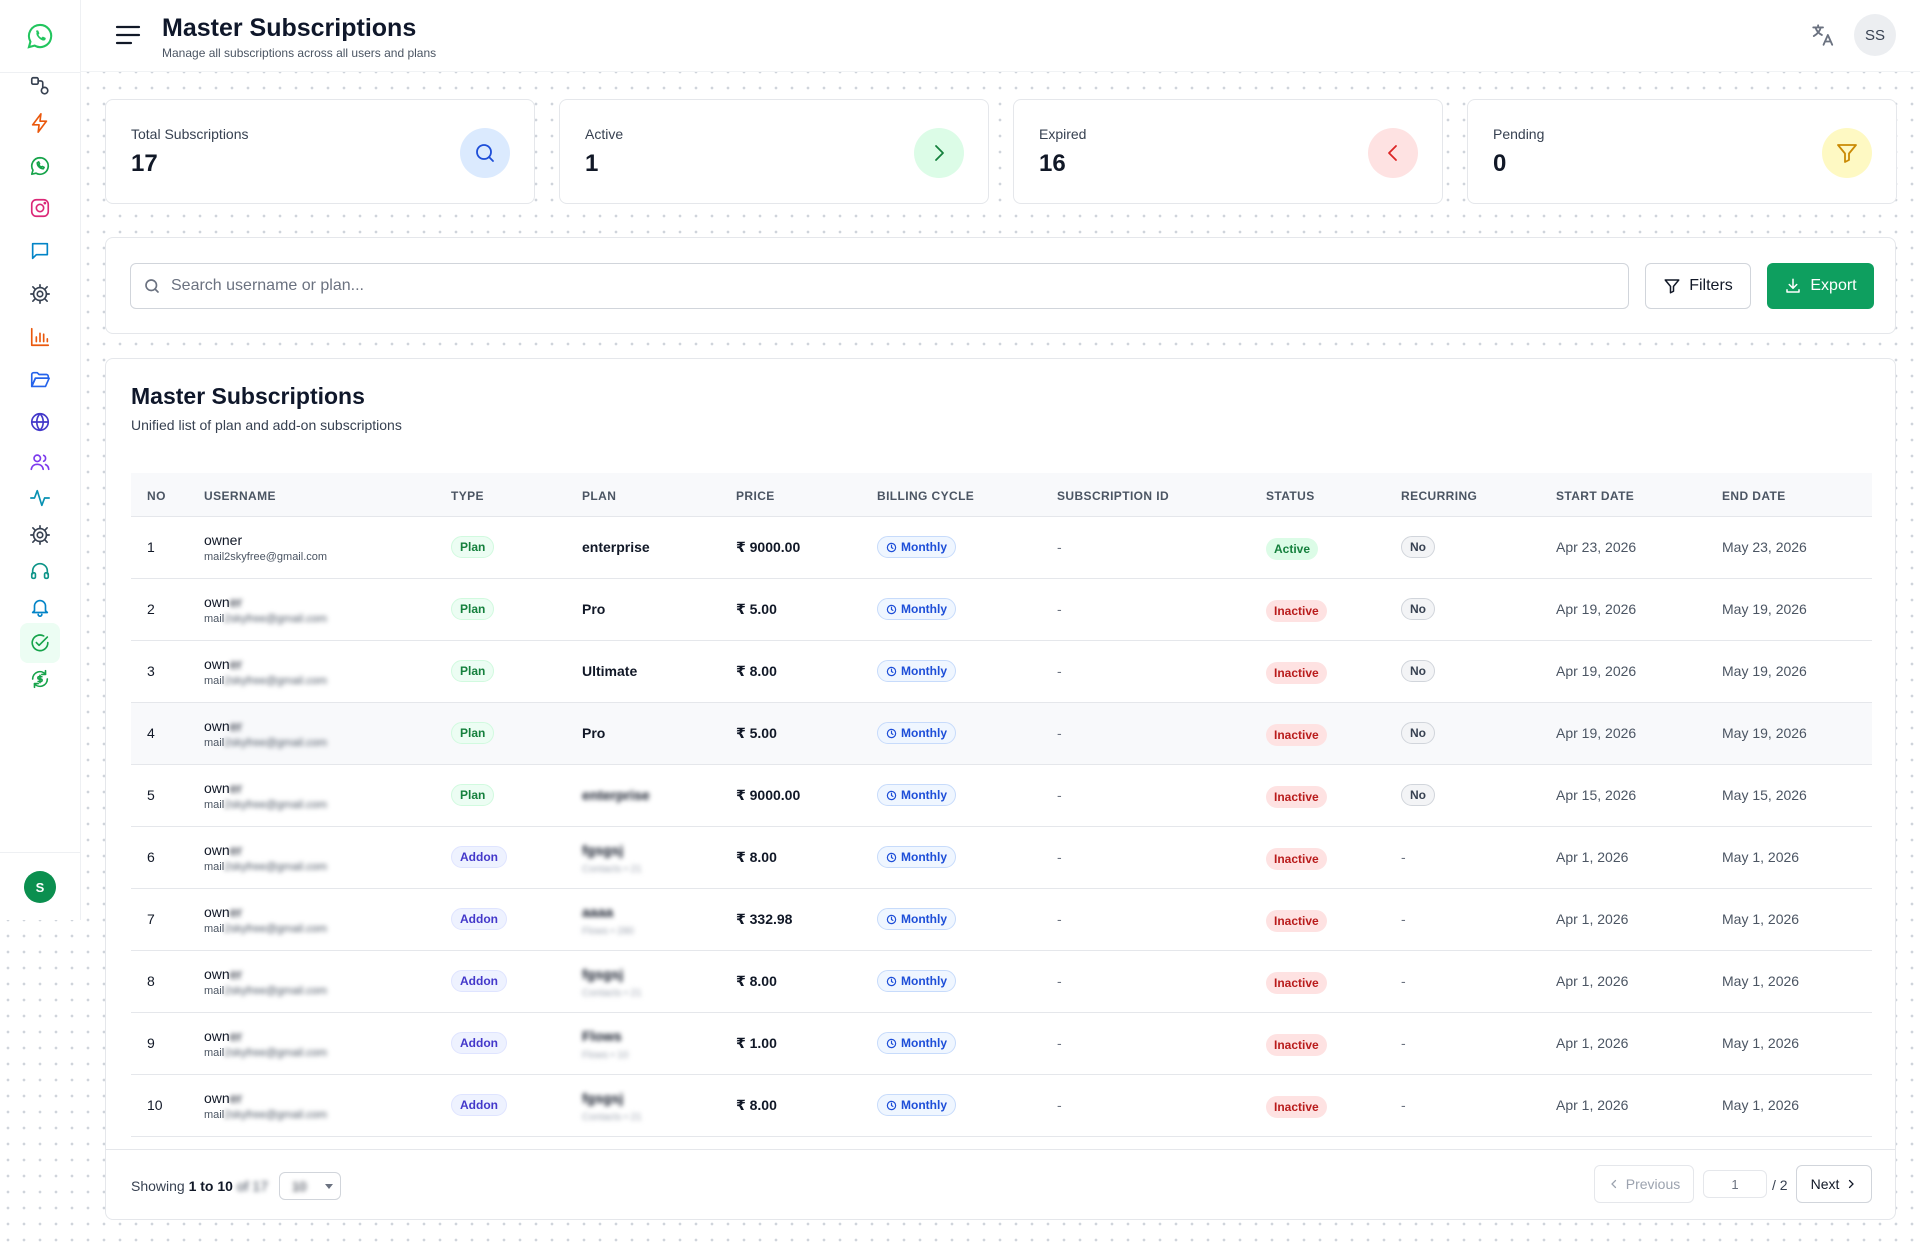 This screenshot has height=1244, width=1920. What do you see at coordinates (755, 496) in the screenshot?
I see `column-header: PRICE` at bounding box center [755, 496].